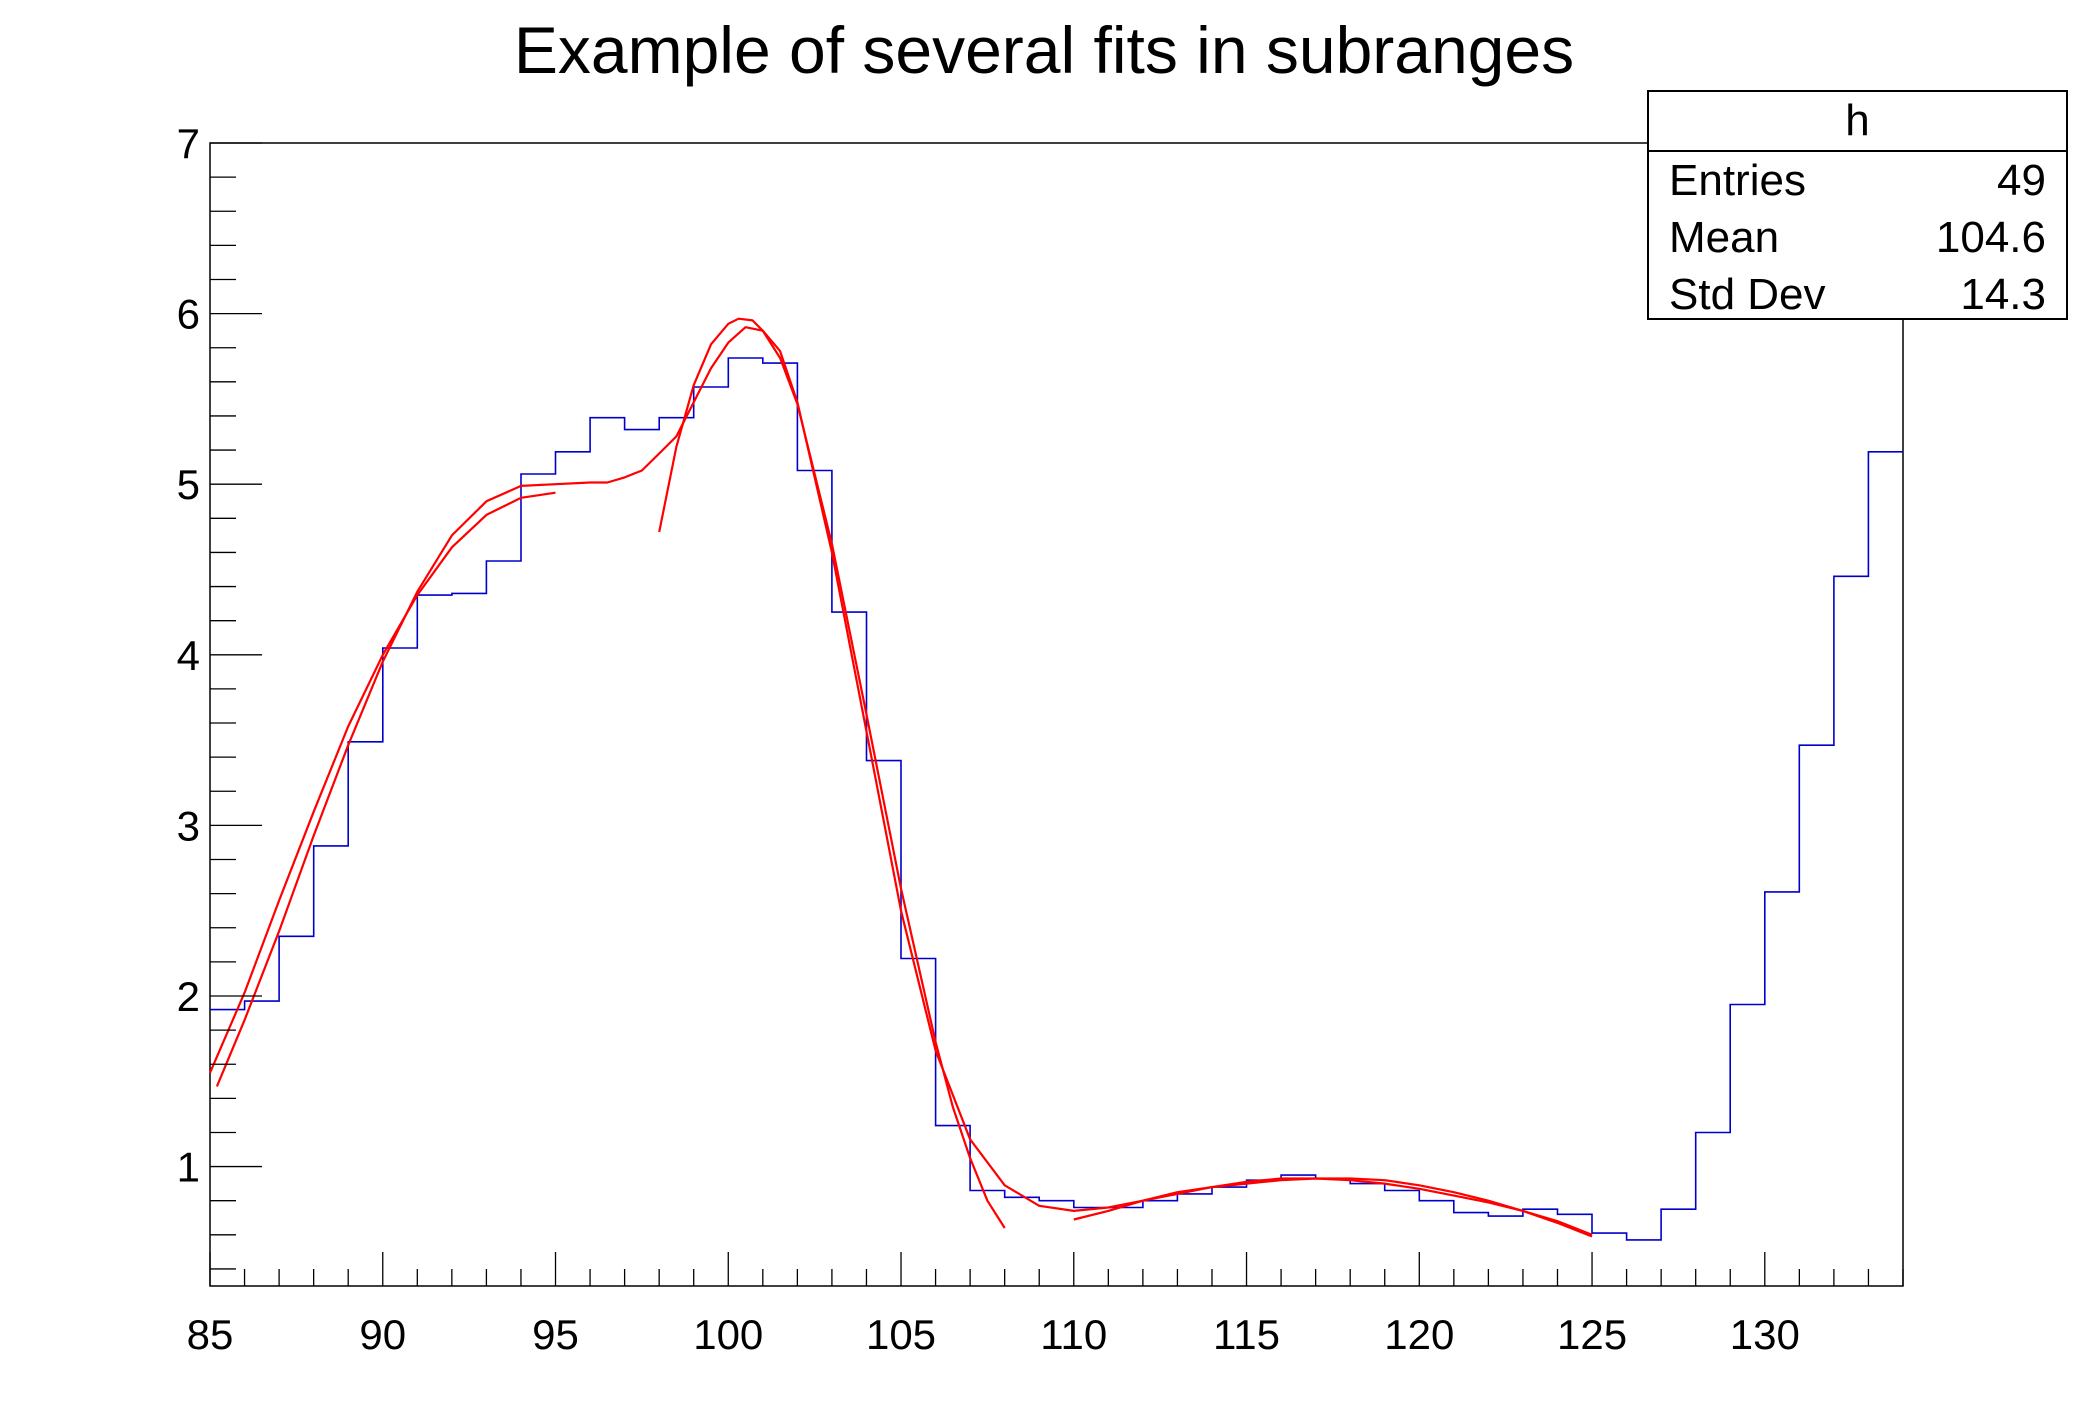  I want to click on stats-value: 14.3, so click(2003, 294).